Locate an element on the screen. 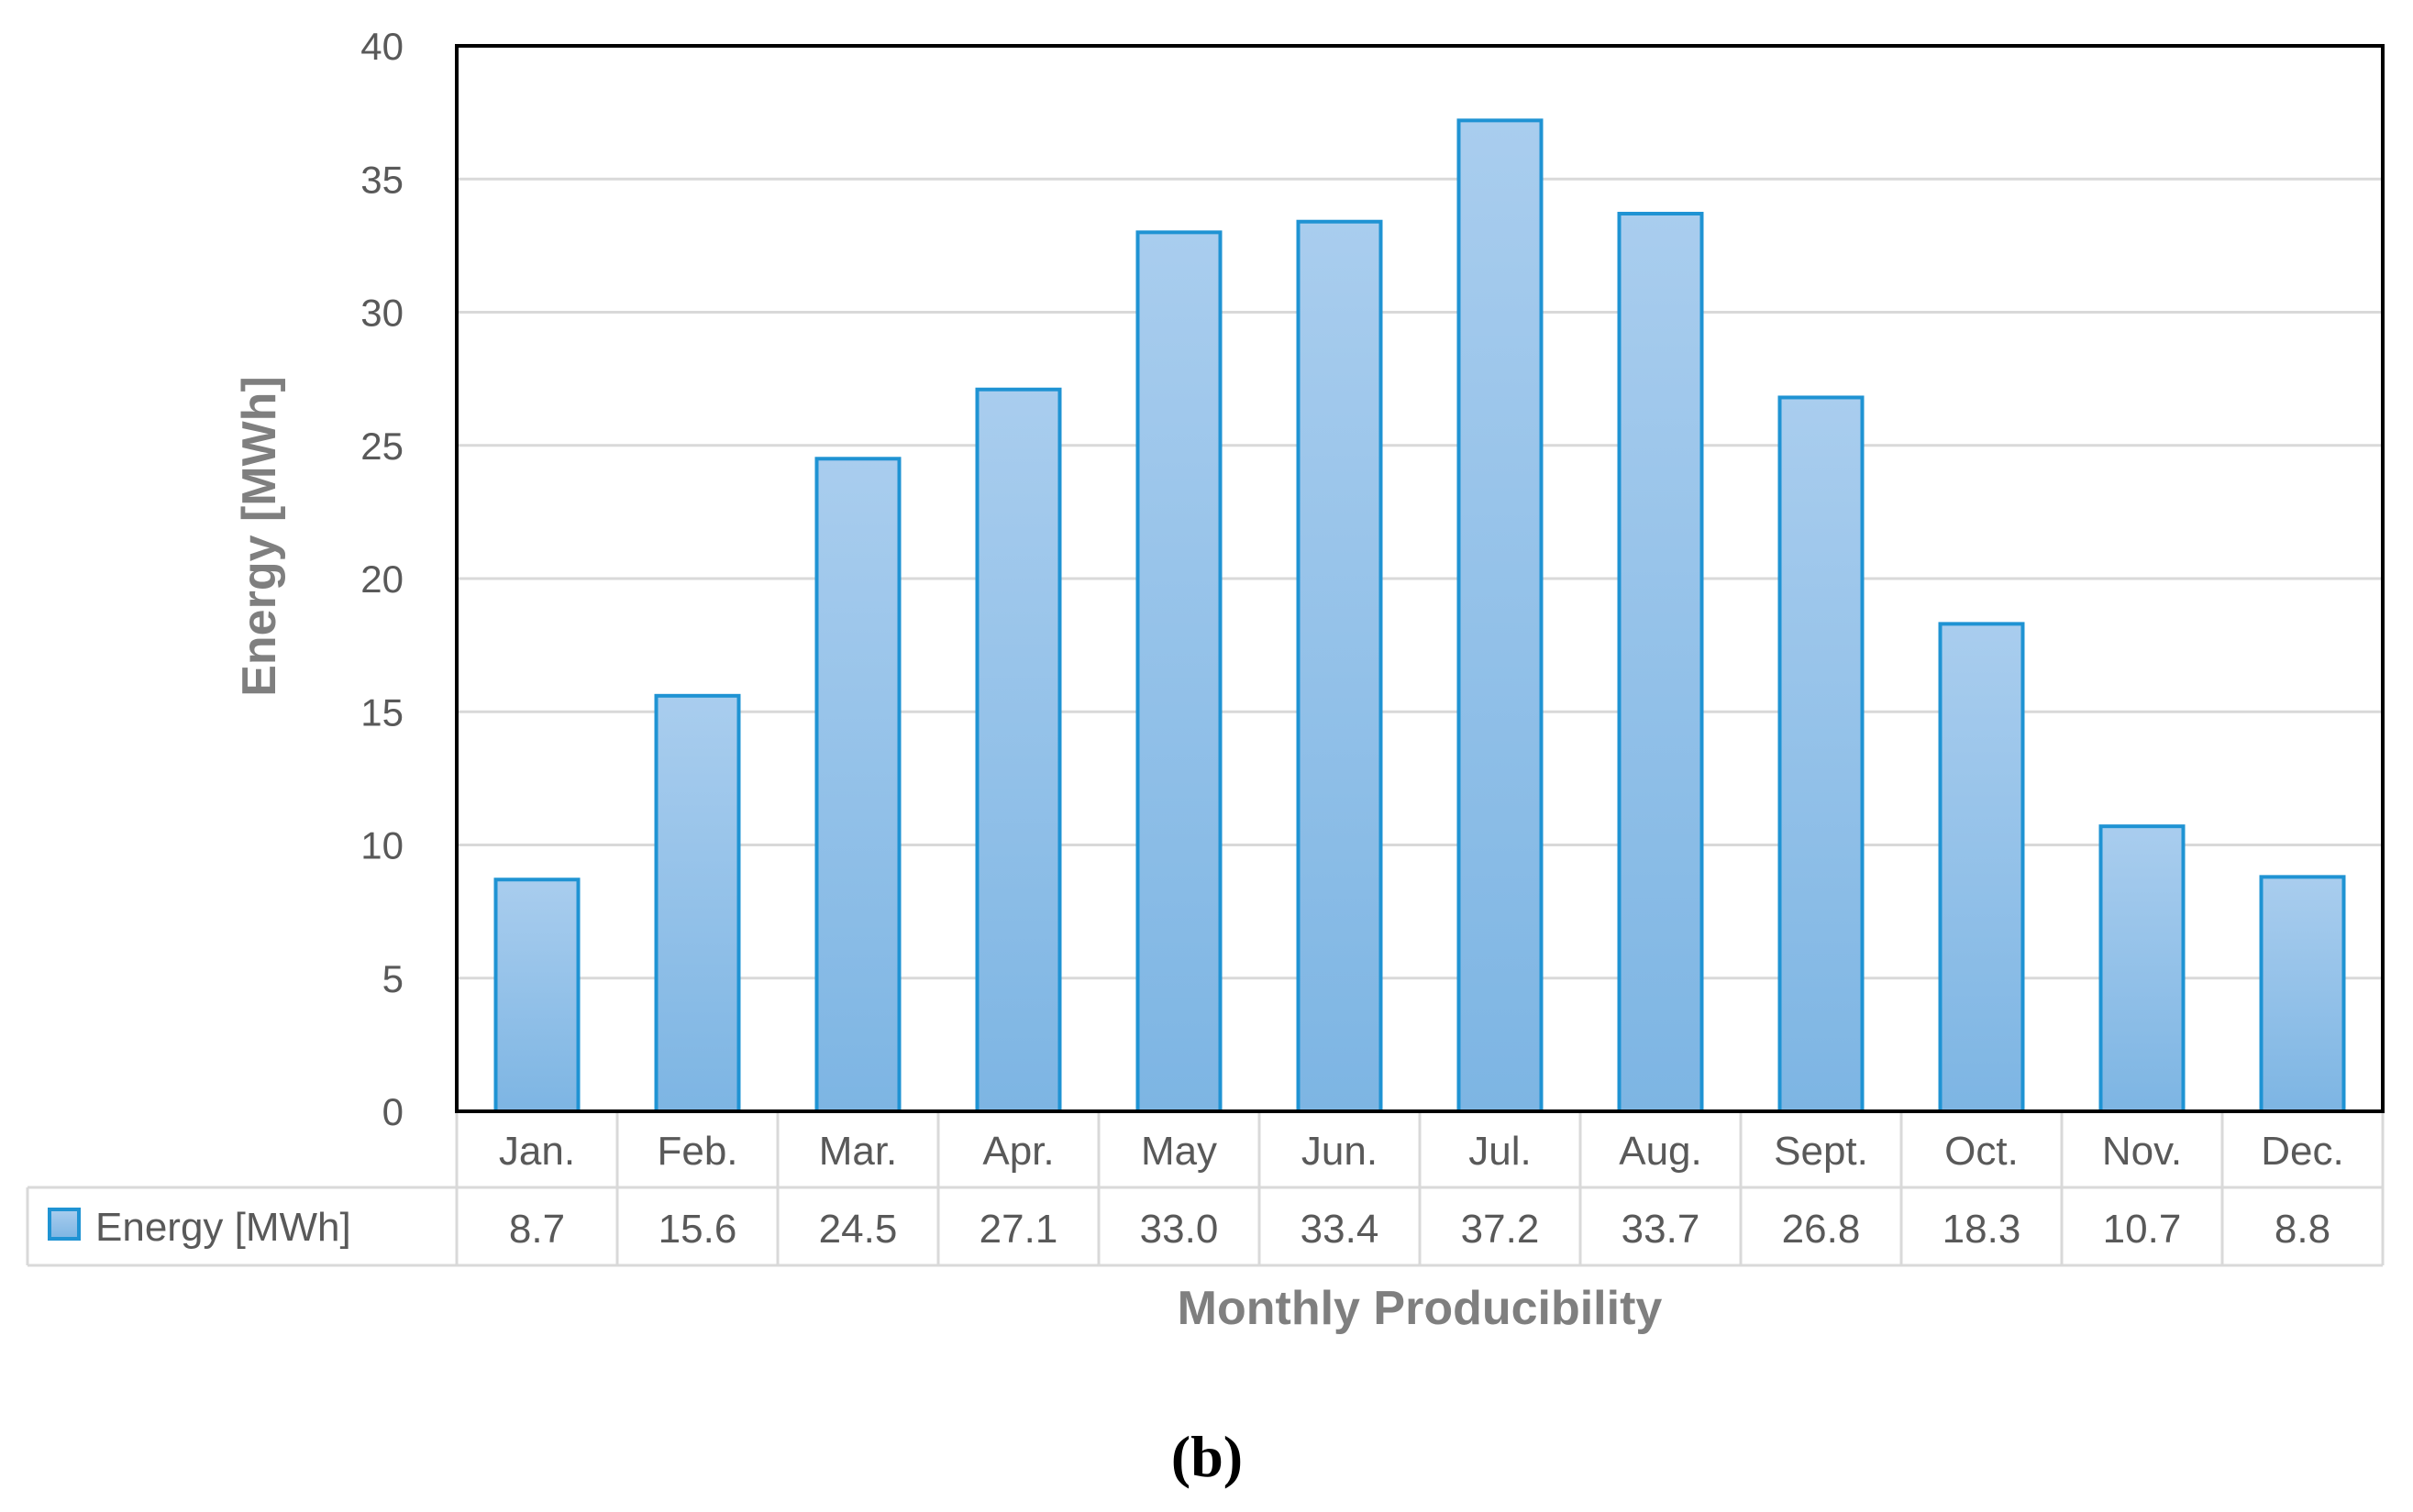  x-axis-title: Monthly Producibility is located at coordinates (1420, 1308).